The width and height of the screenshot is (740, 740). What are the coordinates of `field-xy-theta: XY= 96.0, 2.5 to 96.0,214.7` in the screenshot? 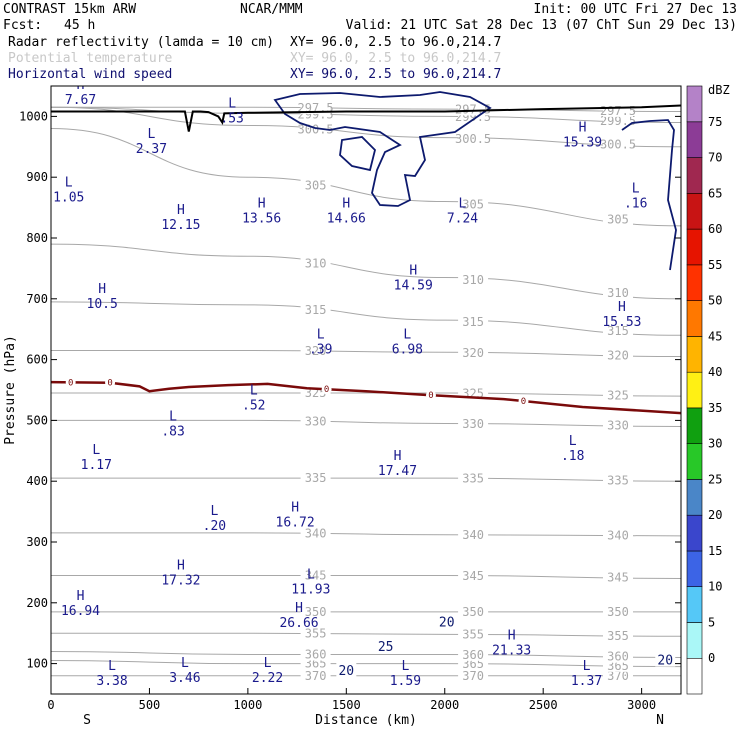 It's located at (395, 58).